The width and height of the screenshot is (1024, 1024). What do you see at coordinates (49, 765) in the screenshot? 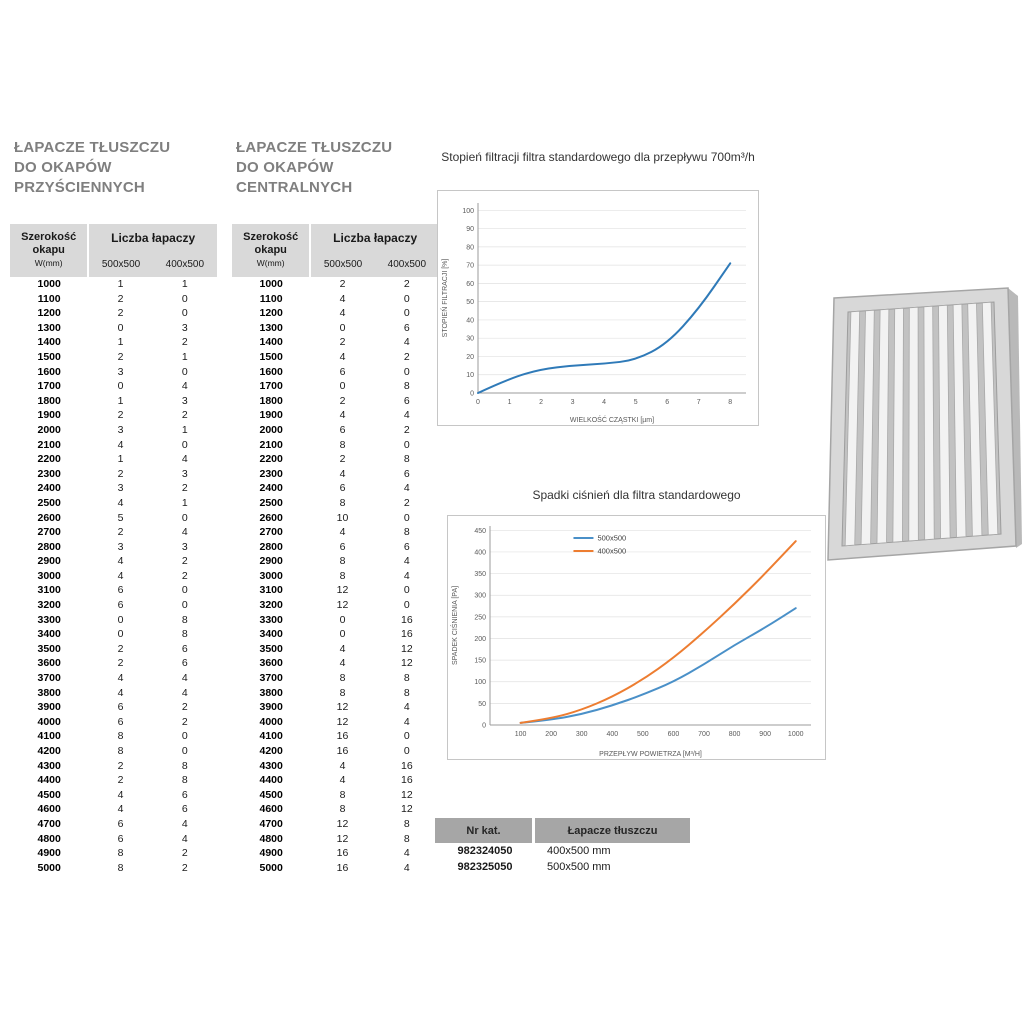
I see `hood-width-cell: 4300` at bounding box center [49, 765].